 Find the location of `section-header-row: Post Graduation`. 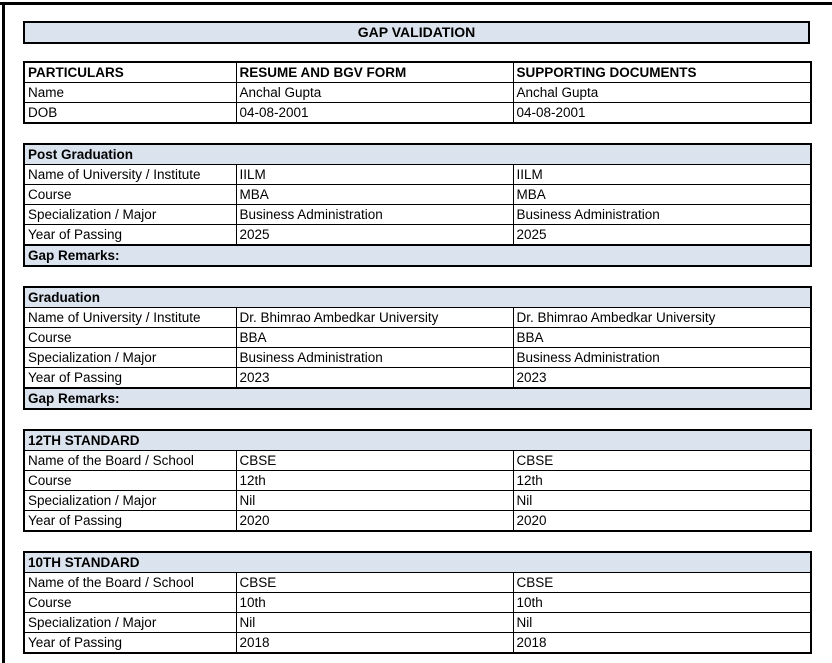

section-header-row: Post Graduation is located at coordinates (417, 154).